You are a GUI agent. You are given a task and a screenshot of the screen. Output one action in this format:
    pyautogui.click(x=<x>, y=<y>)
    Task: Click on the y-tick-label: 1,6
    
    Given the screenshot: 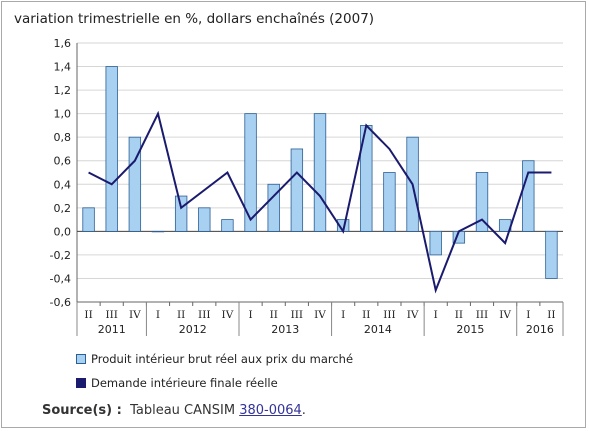 What is the action you would take?
    pyautogui.click(x=63, y=43)
    